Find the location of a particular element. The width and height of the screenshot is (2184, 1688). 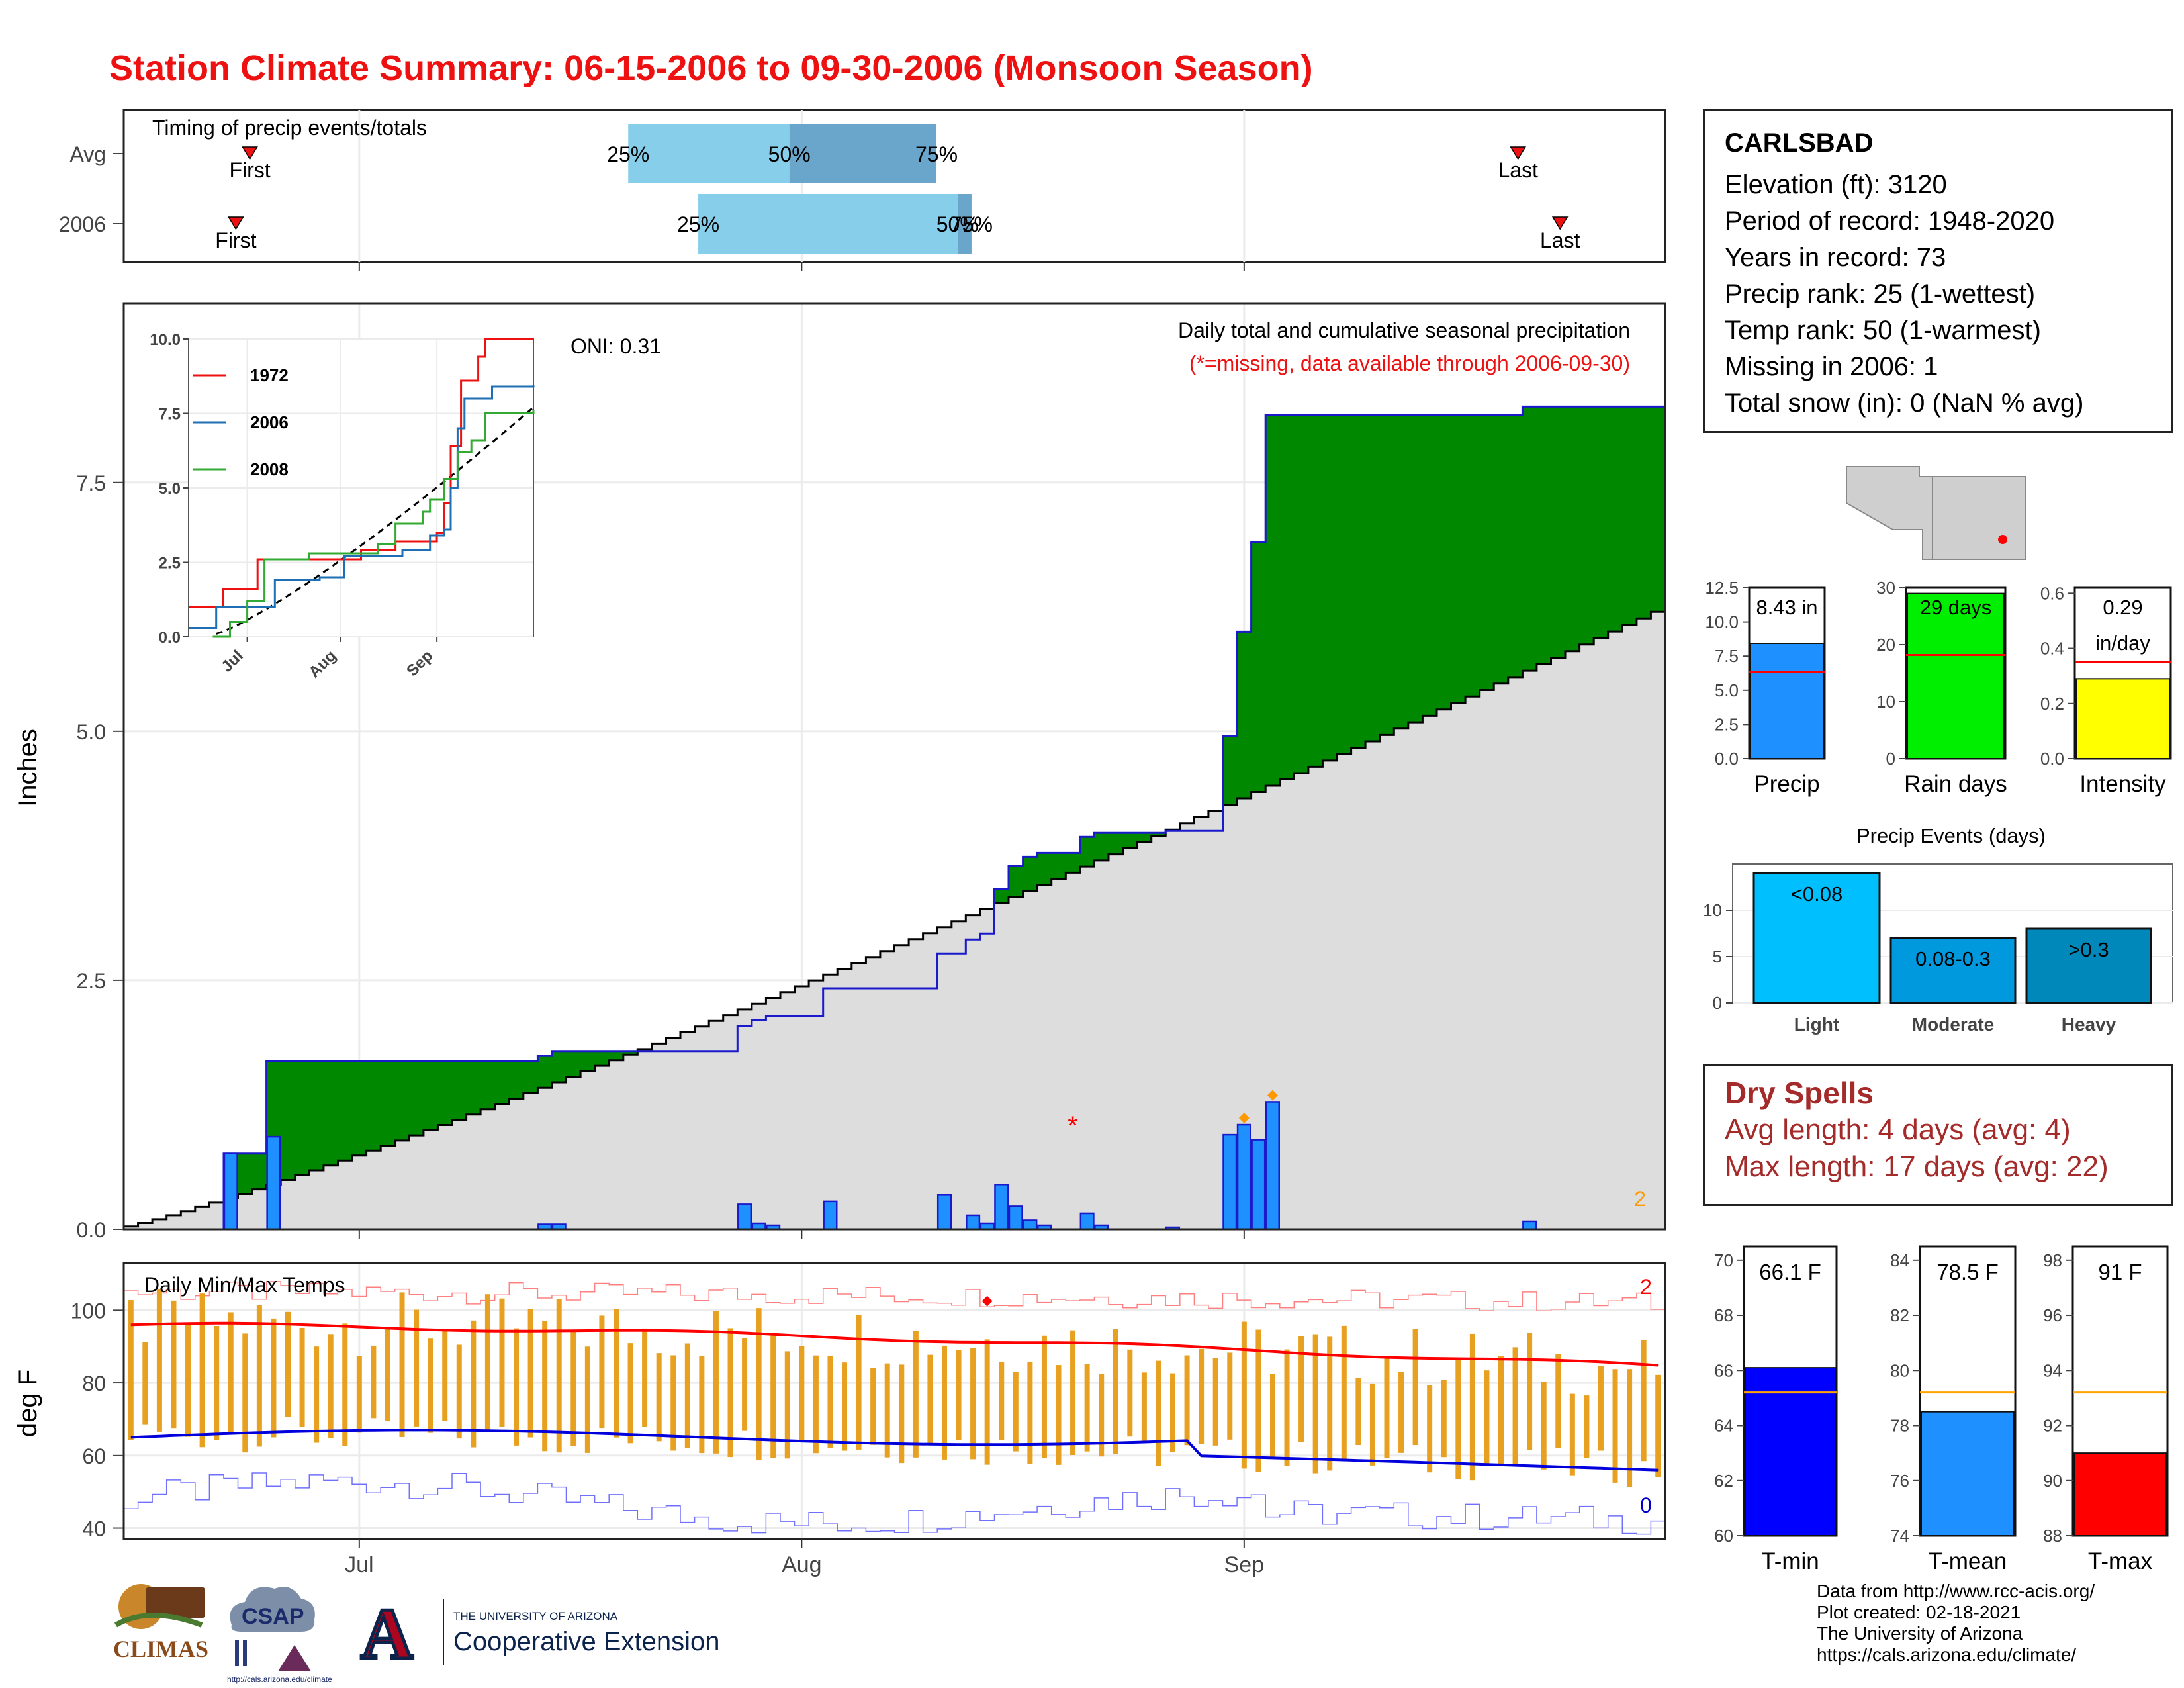

event-bar-text: 0.08-0.3 is located at coordinates (1953, 958).